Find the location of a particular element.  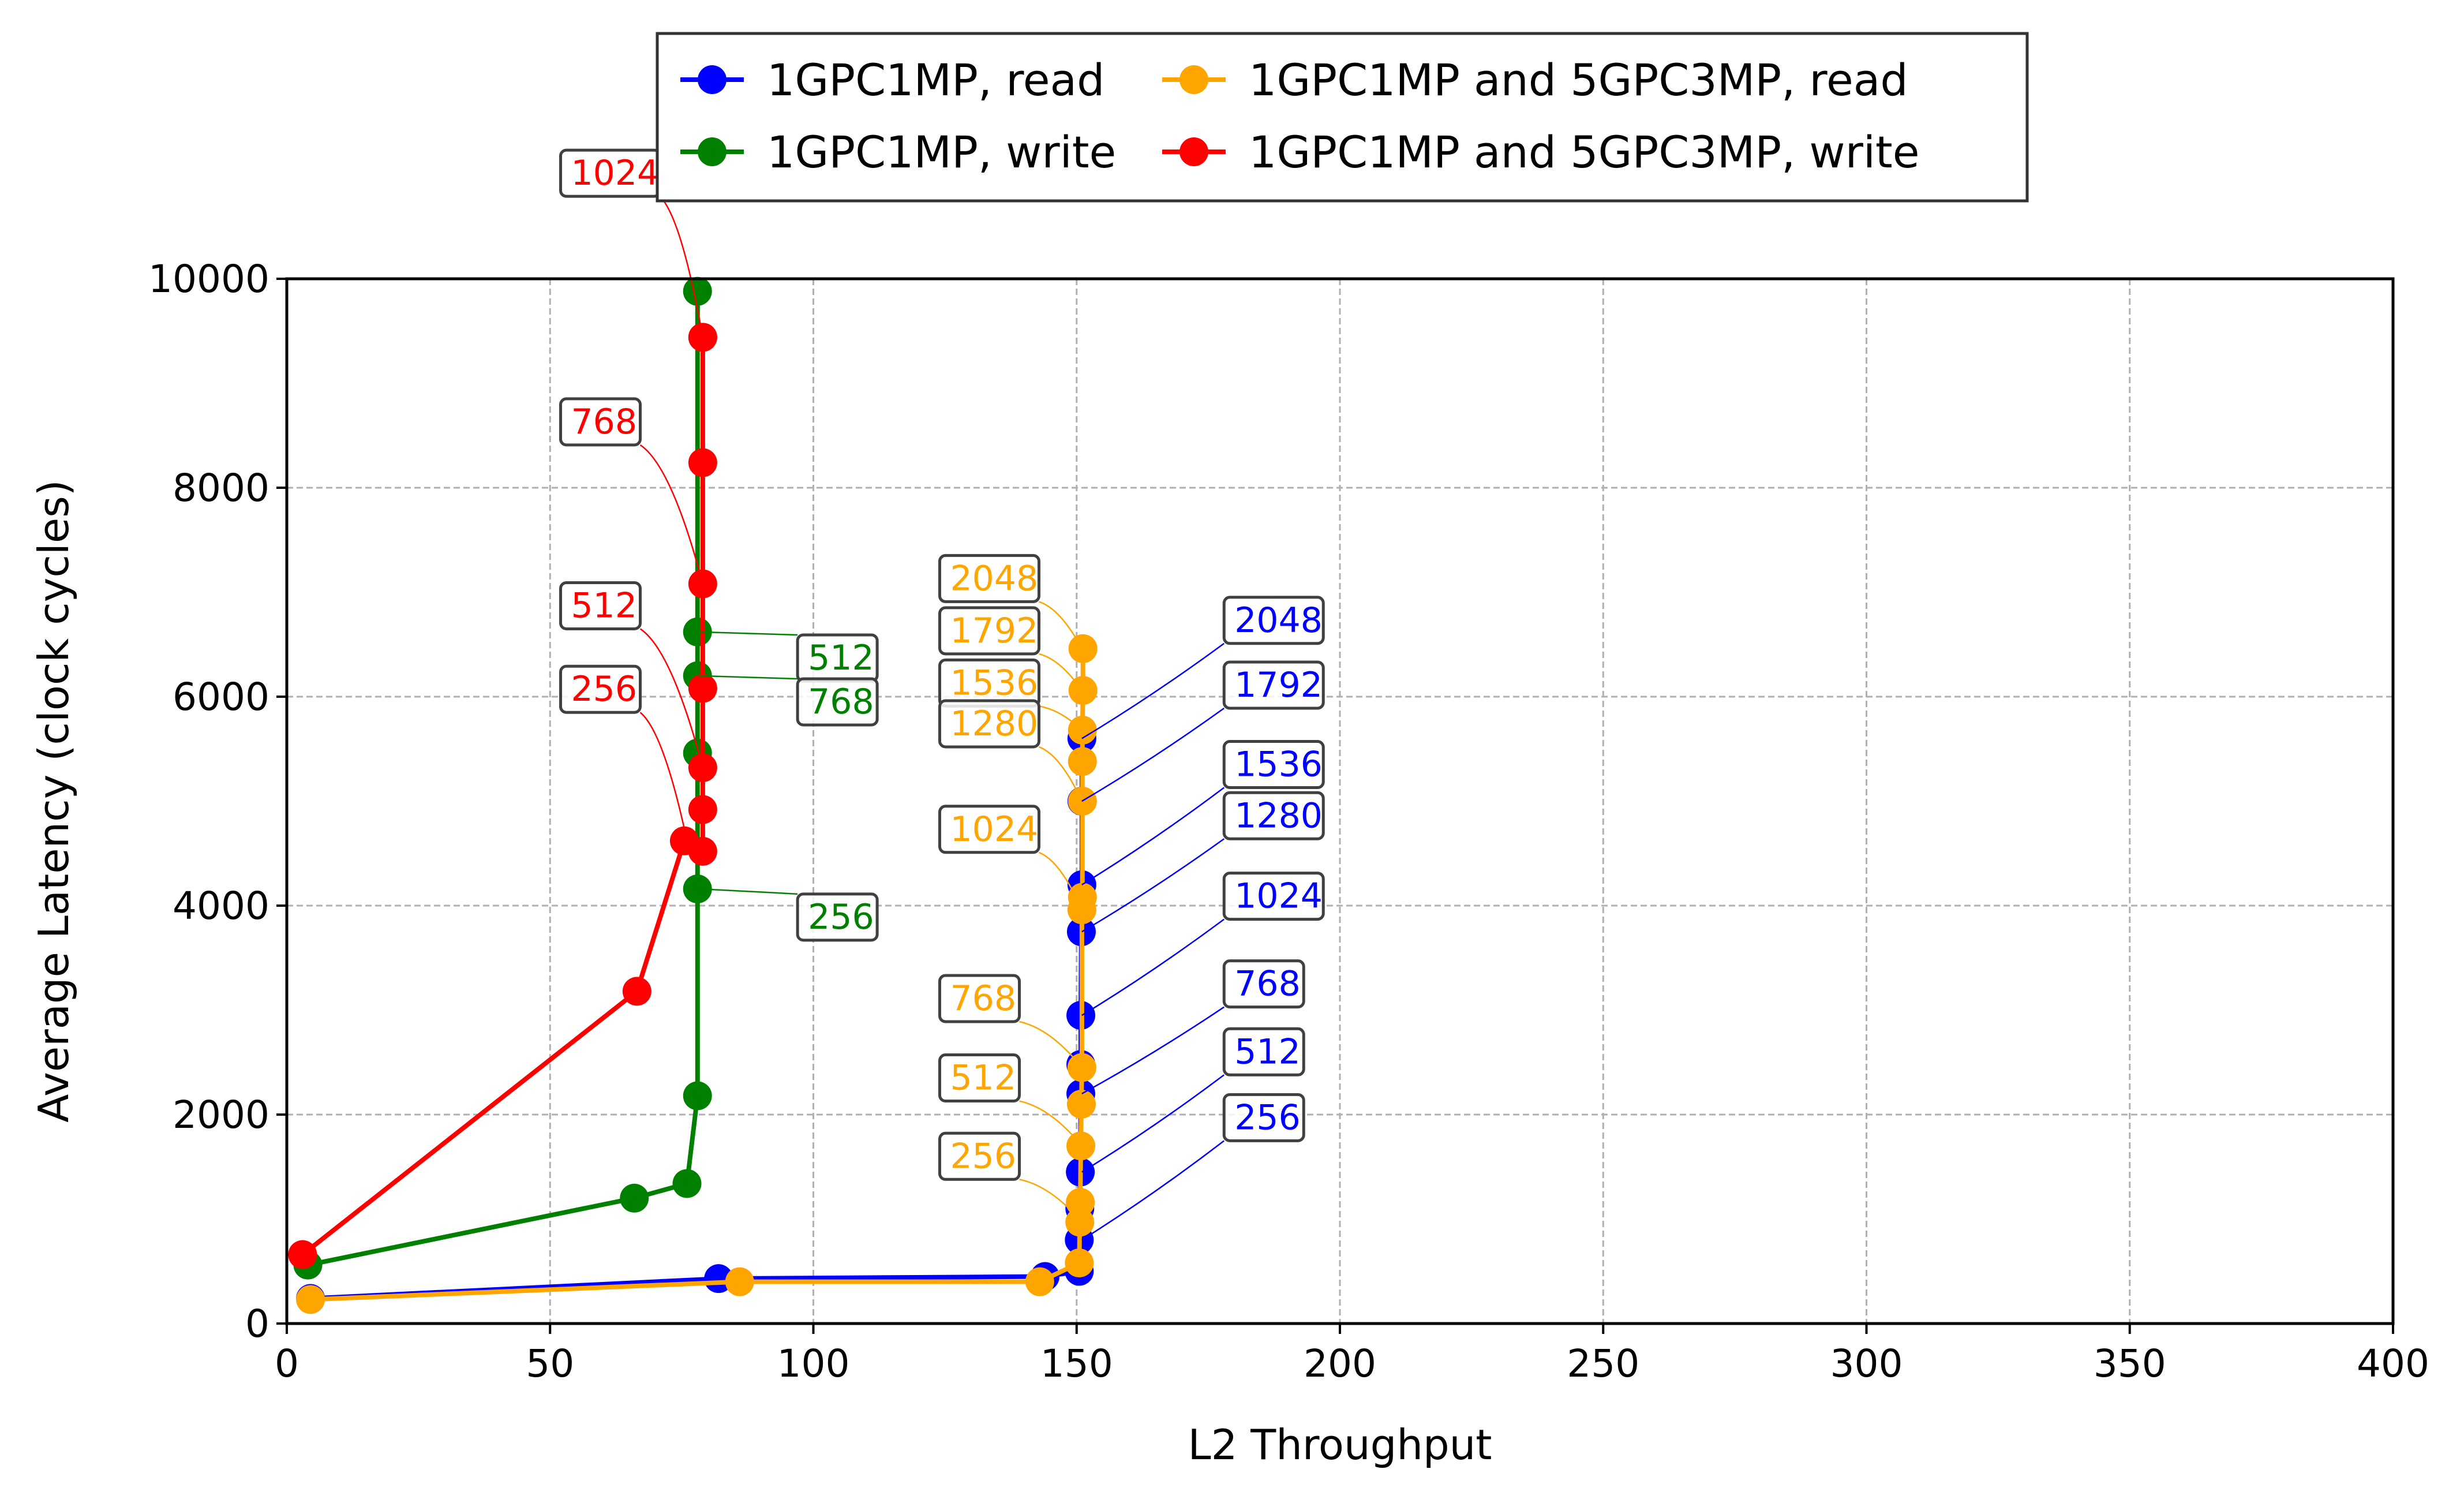

y-tick-label: 8000 is located at coordinates (221, 488).